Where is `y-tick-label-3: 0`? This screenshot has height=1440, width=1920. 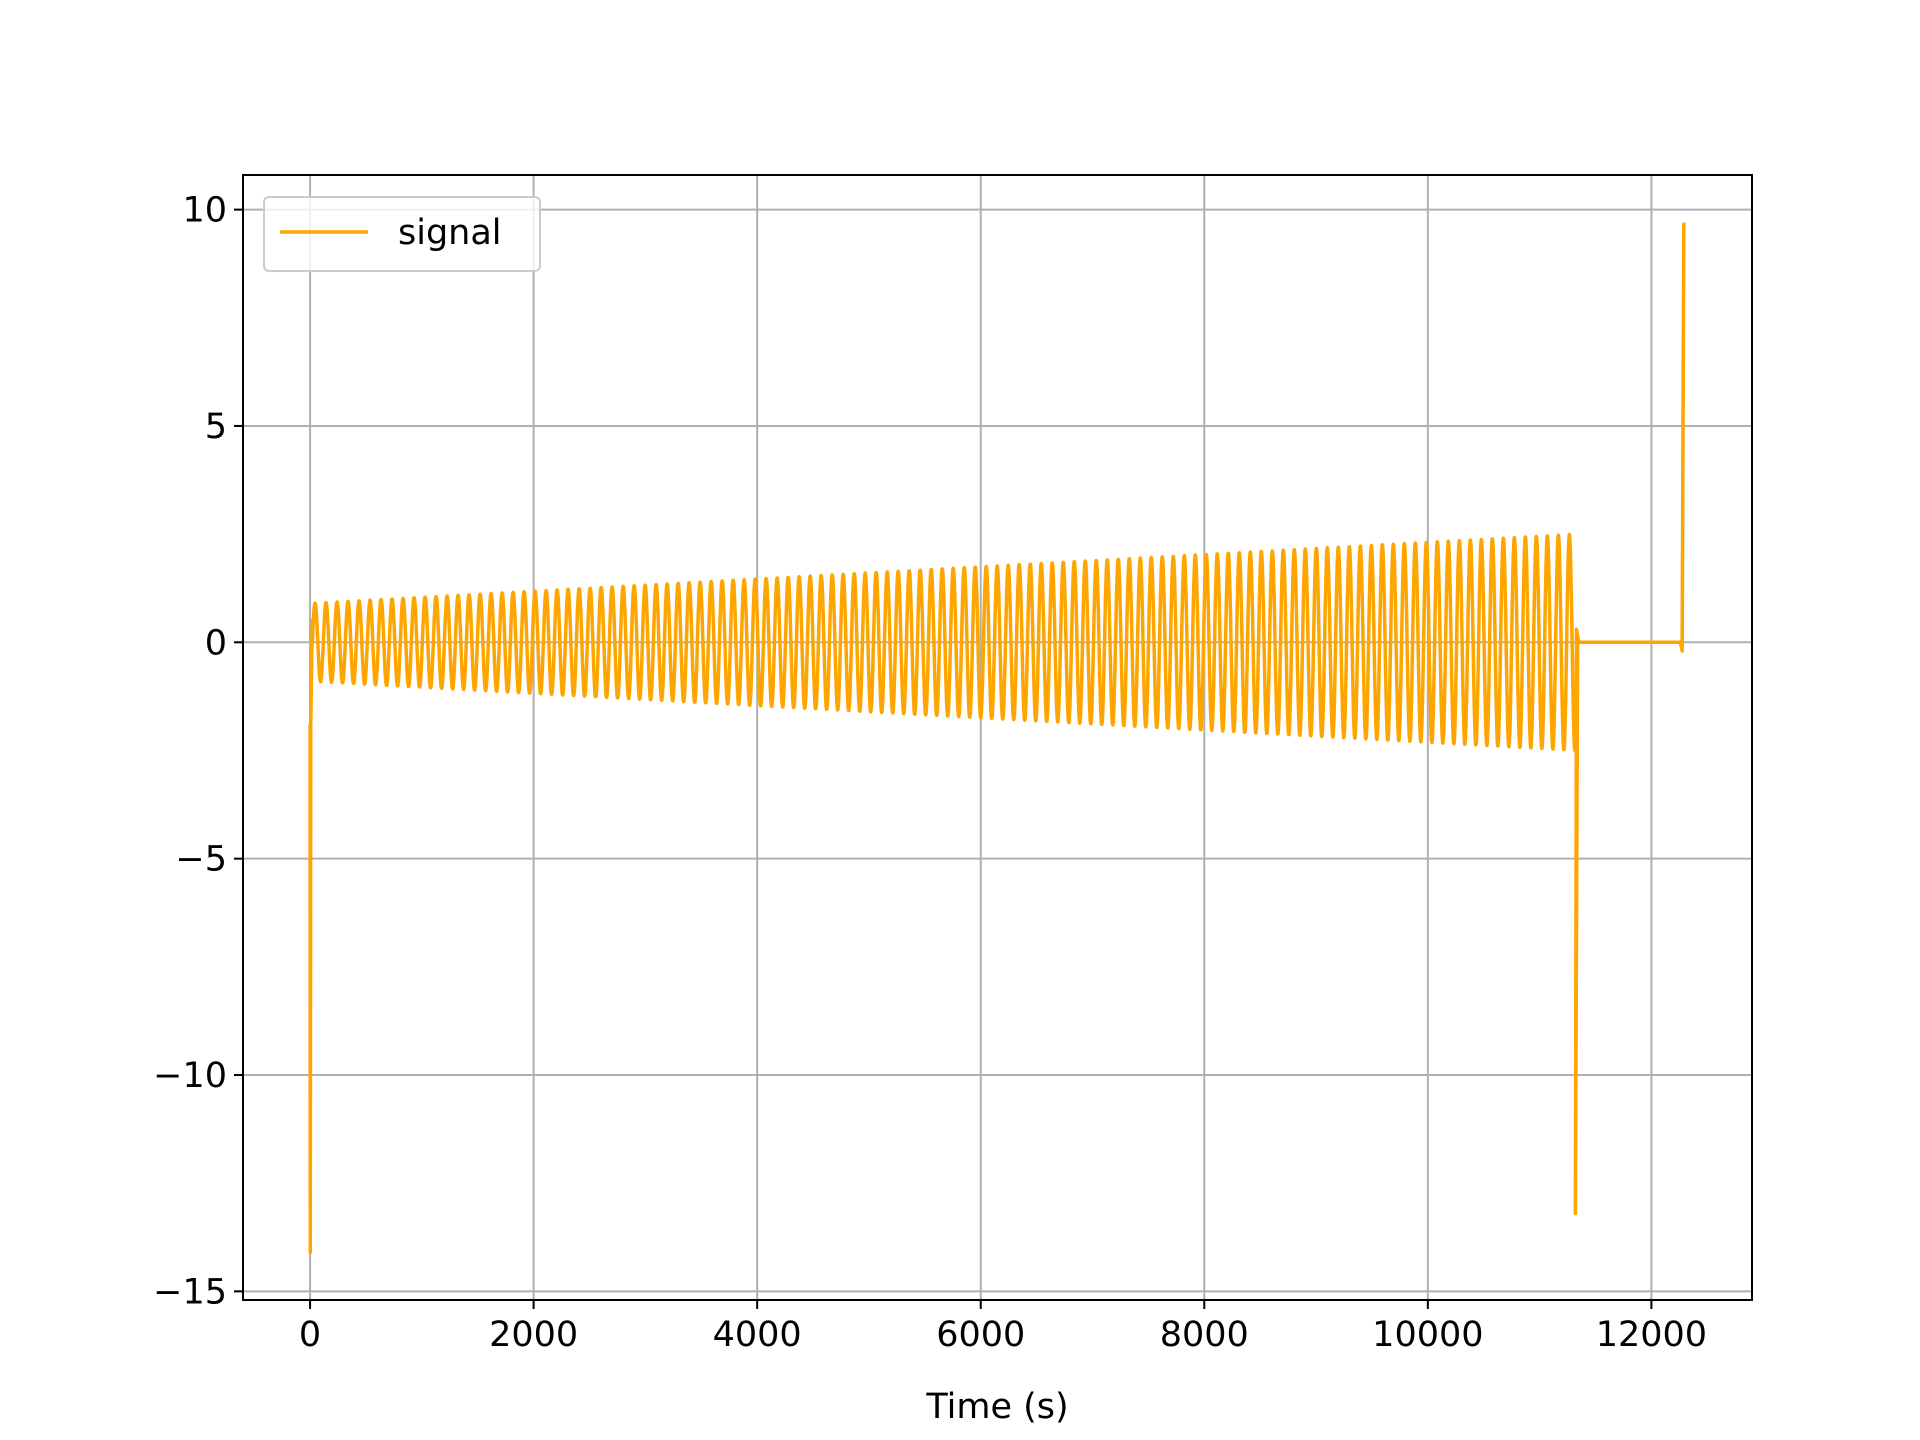 y-tick-label-3: 0 is located at coordinates (216, 643).